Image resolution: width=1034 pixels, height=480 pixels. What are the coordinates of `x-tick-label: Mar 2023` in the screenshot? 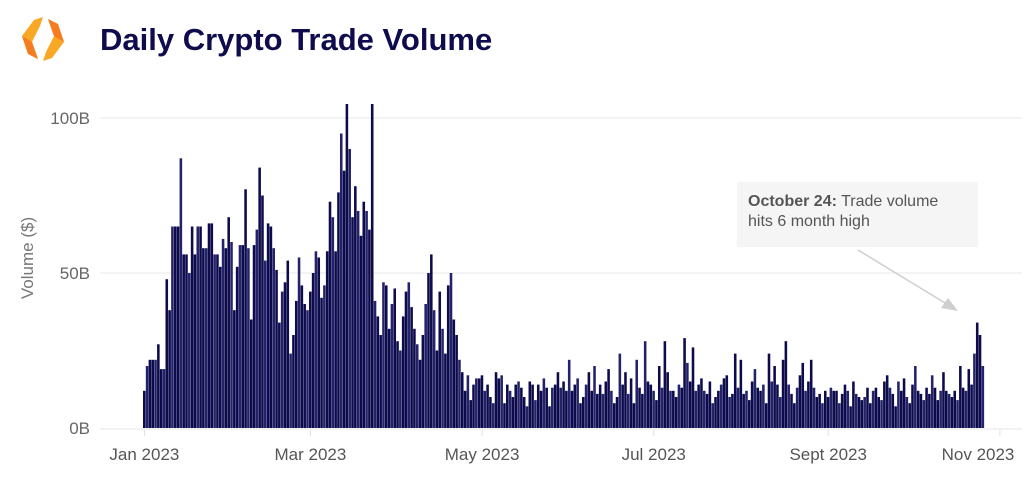 It's located at (311, 454).